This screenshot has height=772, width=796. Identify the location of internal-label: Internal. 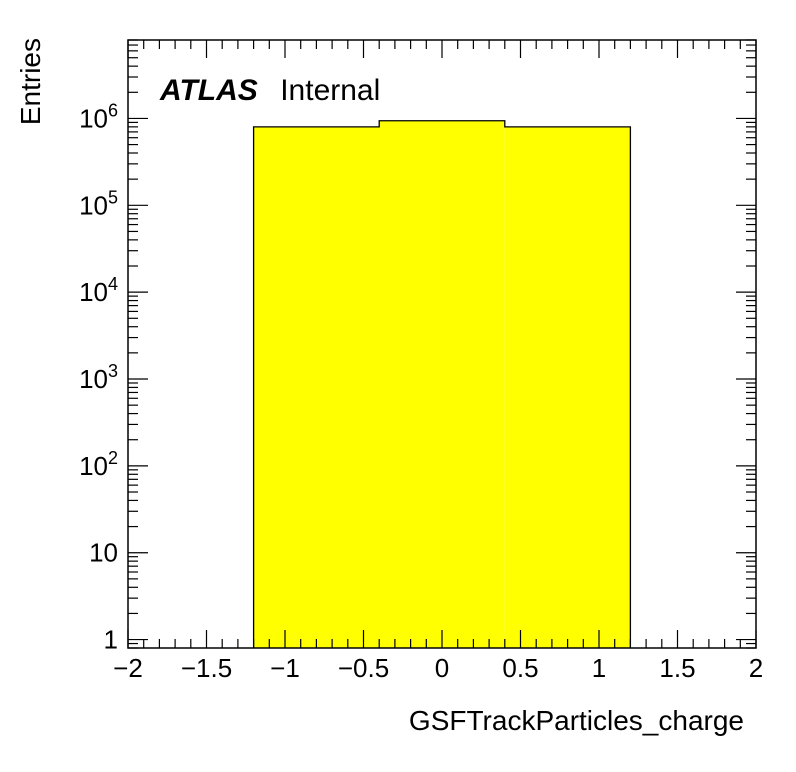
(330, 90).